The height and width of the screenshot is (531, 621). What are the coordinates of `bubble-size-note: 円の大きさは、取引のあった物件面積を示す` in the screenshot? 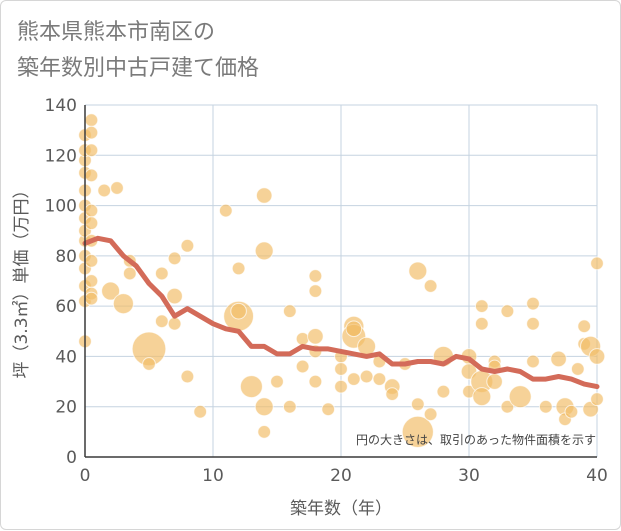 It's located at (476, 439).